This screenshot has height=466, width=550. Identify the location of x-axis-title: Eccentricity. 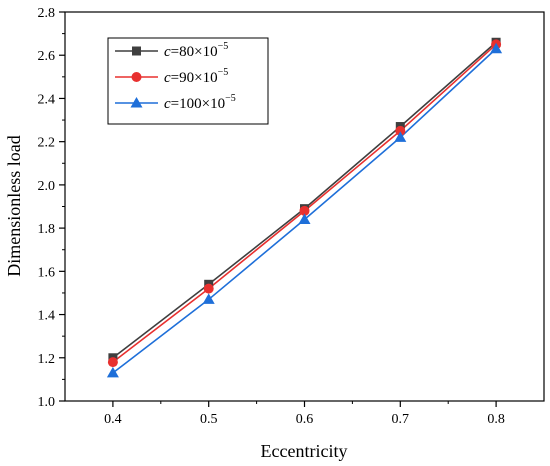
(304, 451).